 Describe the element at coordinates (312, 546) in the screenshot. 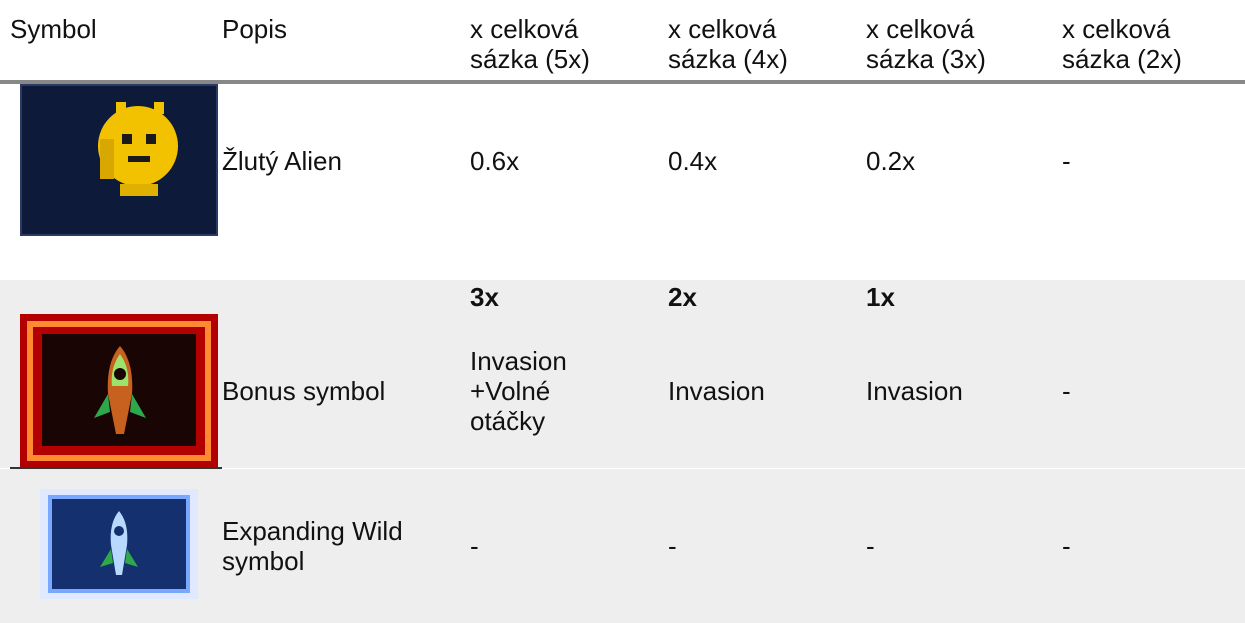

I see `symbol-name: Expanding Wild symbol` at that location.